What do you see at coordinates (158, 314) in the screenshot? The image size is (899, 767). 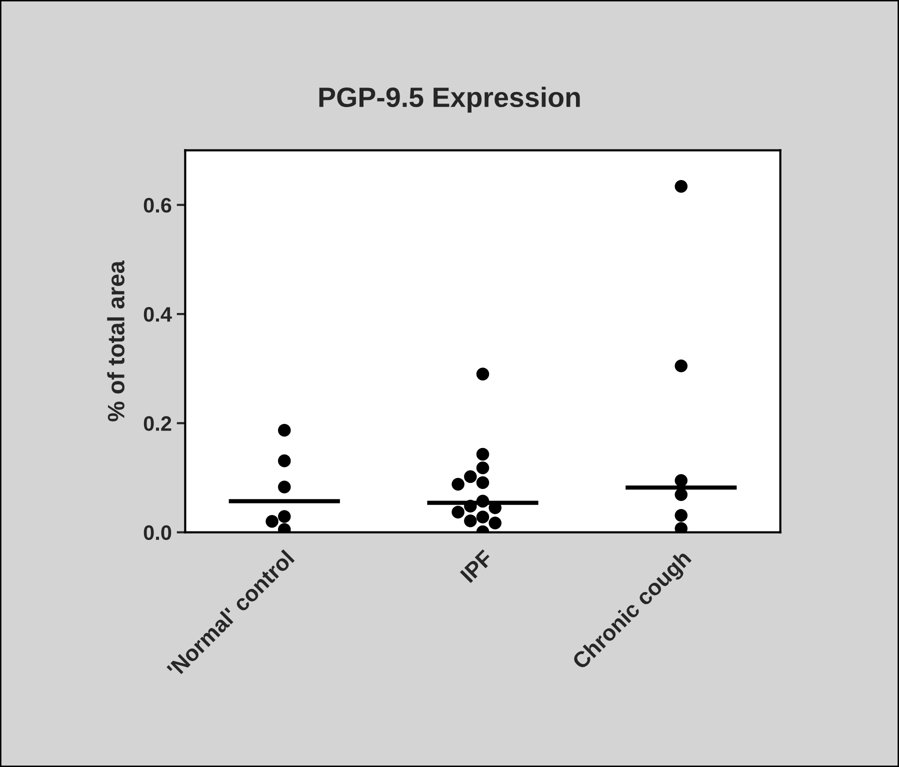 I see `y-tick-label: 0.4` at bounding box center [158, 314].